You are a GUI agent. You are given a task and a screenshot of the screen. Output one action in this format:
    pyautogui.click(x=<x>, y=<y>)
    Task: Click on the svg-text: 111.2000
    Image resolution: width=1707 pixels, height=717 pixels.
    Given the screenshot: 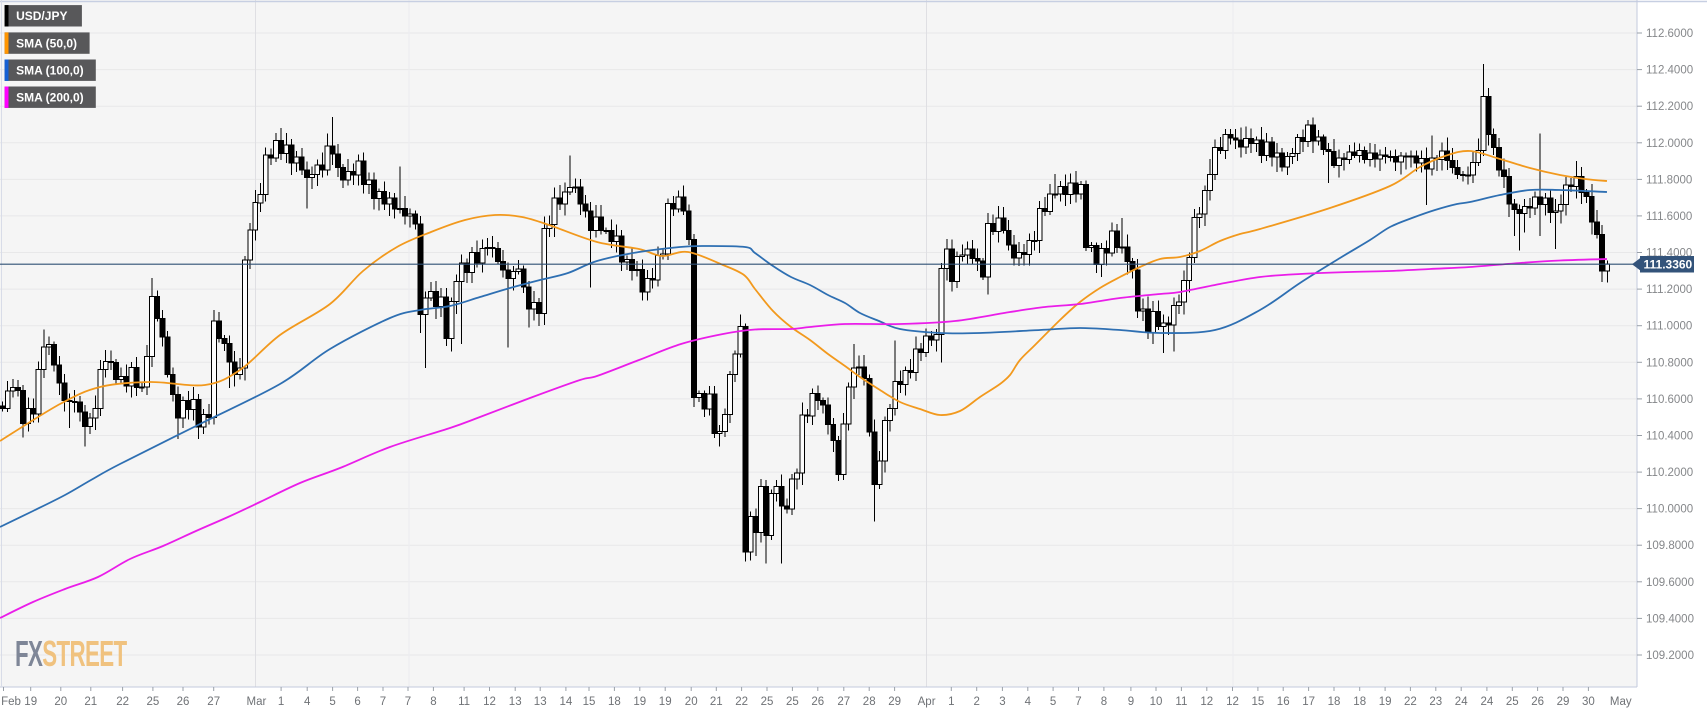 What is the action you would take?
    pyautogui.click(x=1669, y=290)
    